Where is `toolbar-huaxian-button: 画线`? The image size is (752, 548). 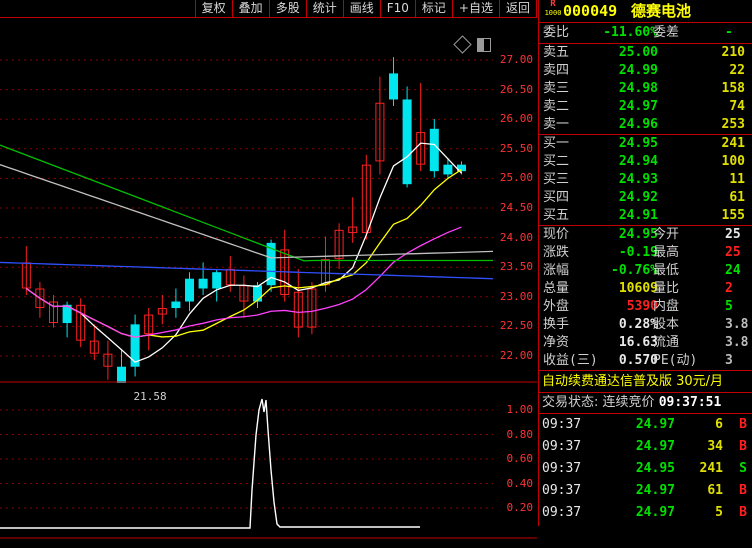
toolbar-huaxian-button: 画线 is located at coordinates (361, 8).